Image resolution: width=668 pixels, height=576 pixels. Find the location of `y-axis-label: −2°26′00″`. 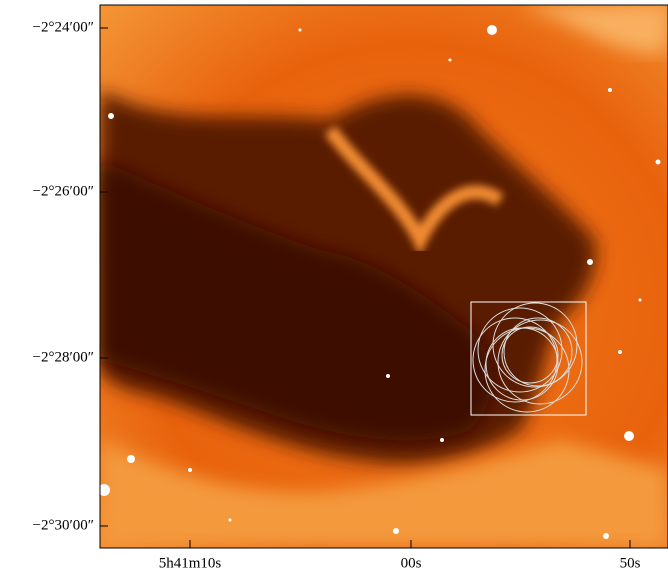

y-axis-label: −2°26′00″ is located at coordinates (64, 191).